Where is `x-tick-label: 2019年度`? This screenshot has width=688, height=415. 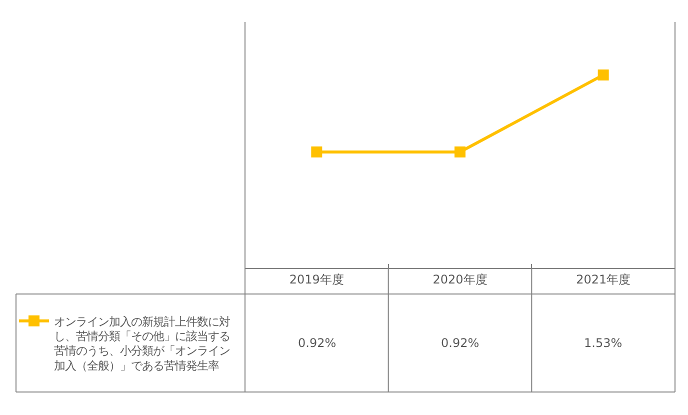
x-tick-label: 2019年度 is located at coordinates (316, 279).